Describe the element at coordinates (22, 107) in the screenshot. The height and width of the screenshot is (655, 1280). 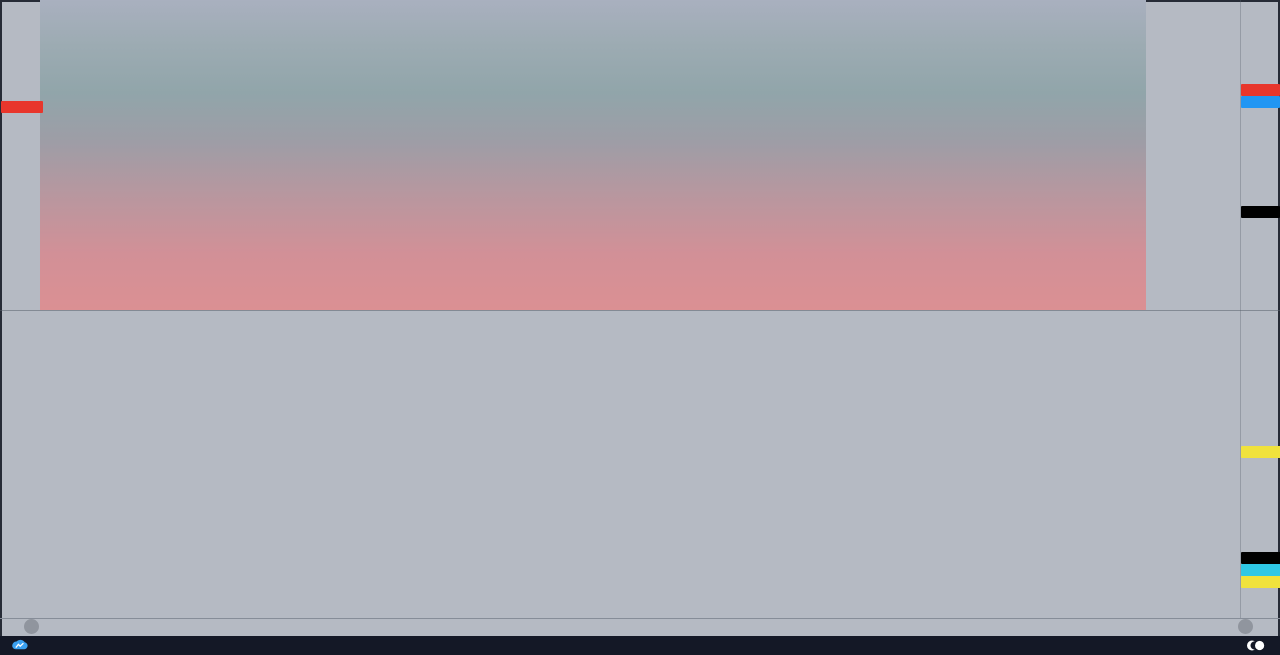
I see `last-price-badge` at that location.